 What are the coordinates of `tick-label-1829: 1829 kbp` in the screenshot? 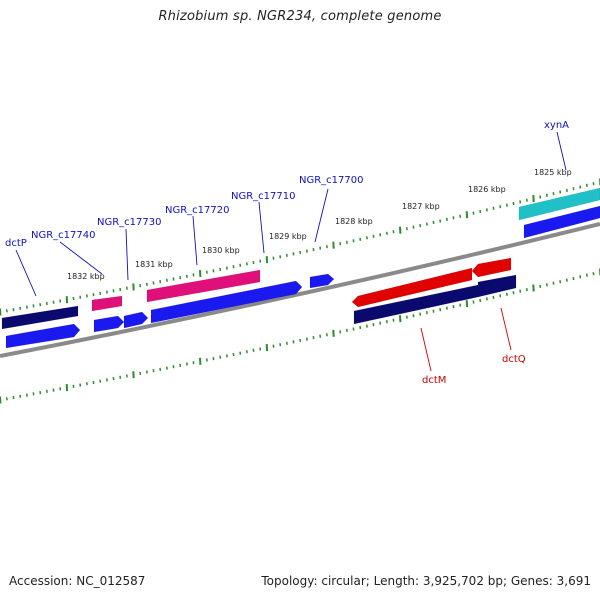 It's located at (288, 236).